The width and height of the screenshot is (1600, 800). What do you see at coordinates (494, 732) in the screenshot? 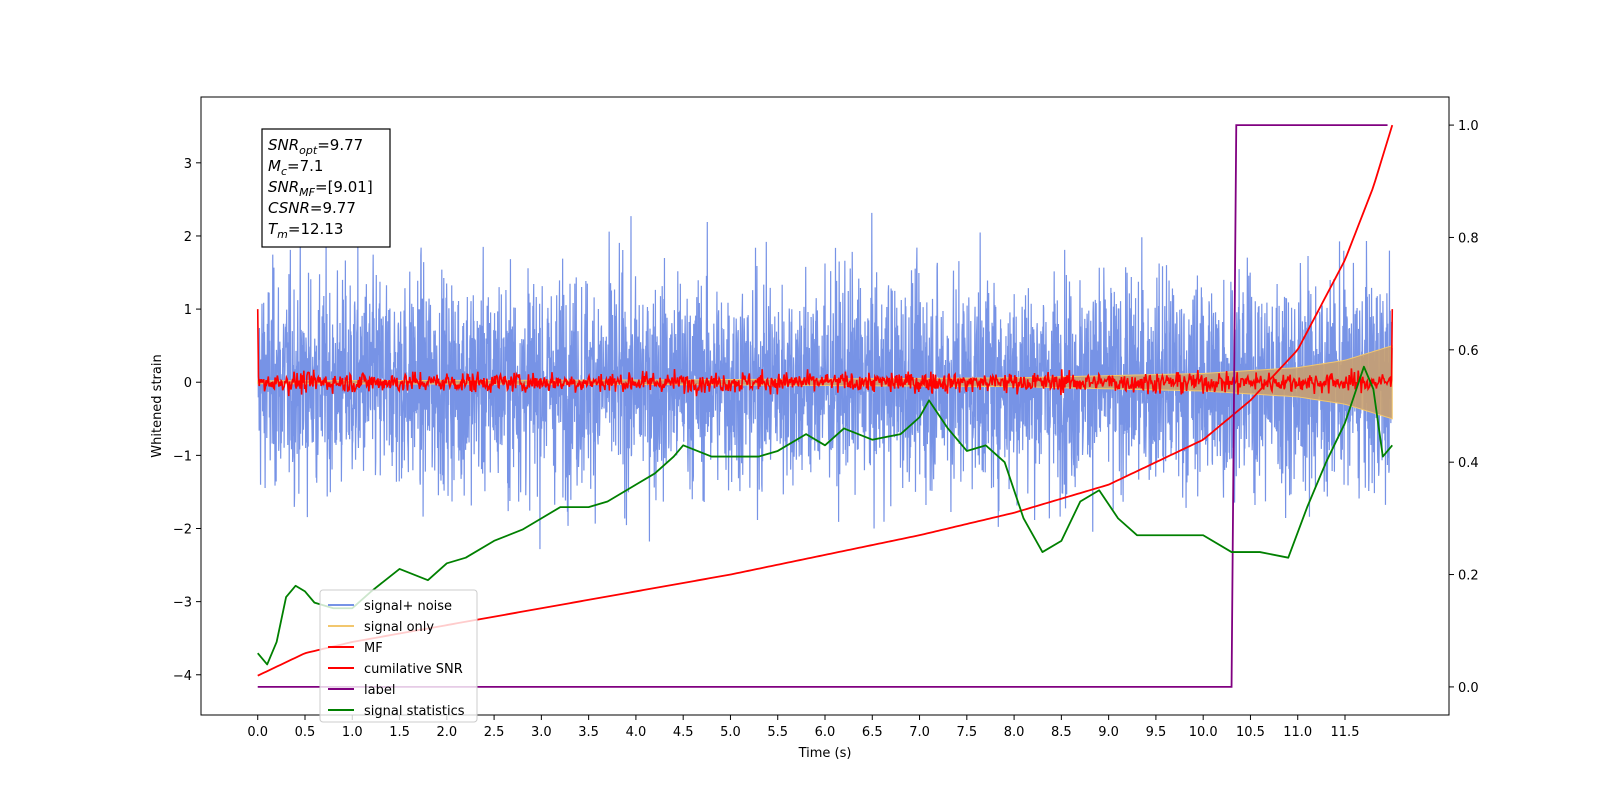
I see `x-tick-label: 2.5` at bounding box center [494, 732].